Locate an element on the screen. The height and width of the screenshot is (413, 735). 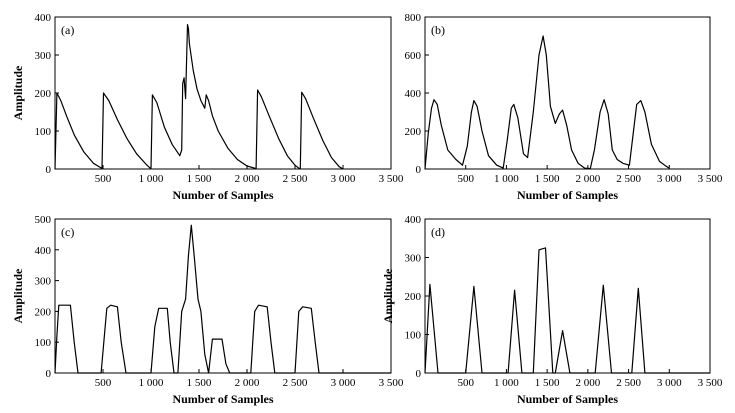
panel-label: (c) is located at coordinates (67, 232).